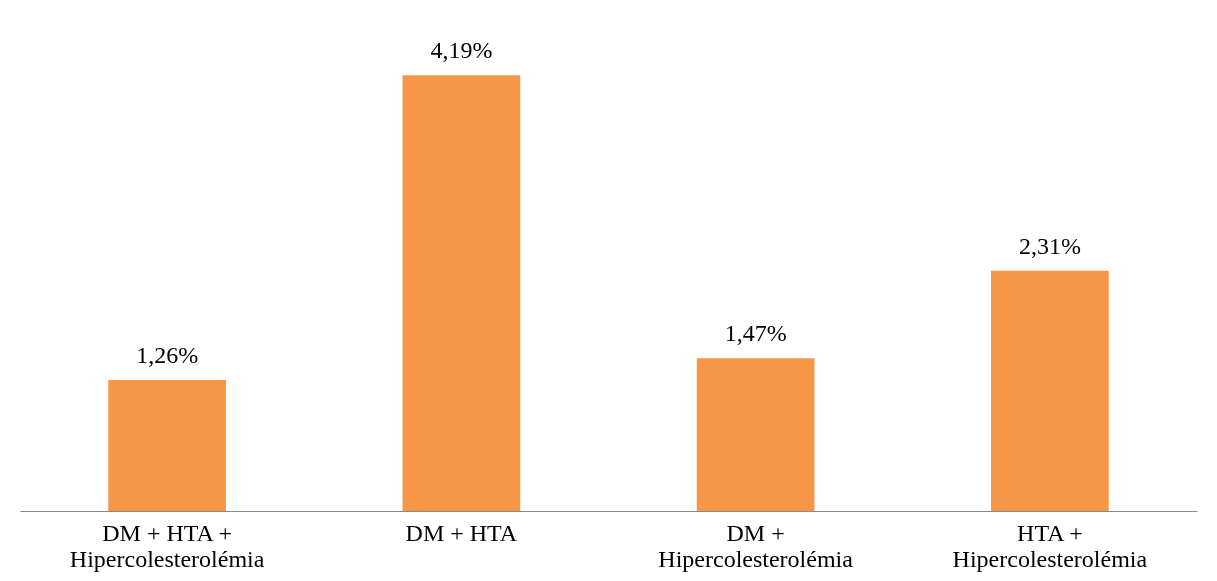 This screenshot has height=581, width=1217. Describe the element at coordinates (461, 50) in the screenshot. I see `data-label: 4,19%` at that location.